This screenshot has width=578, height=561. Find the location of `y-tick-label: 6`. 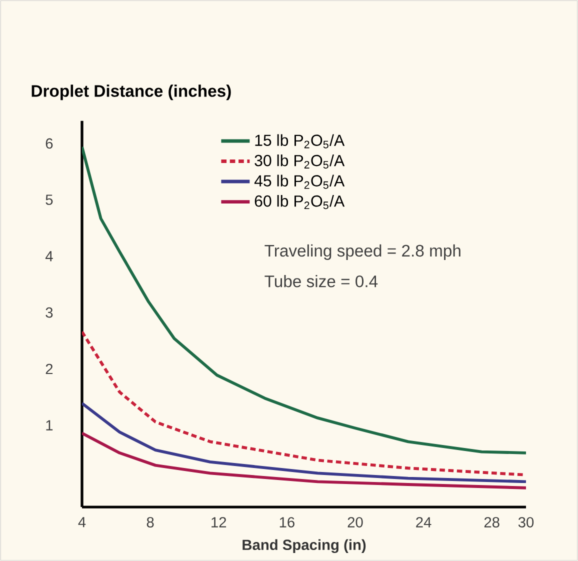

y-tick-label: 6 is located at coordinates (49, 143).